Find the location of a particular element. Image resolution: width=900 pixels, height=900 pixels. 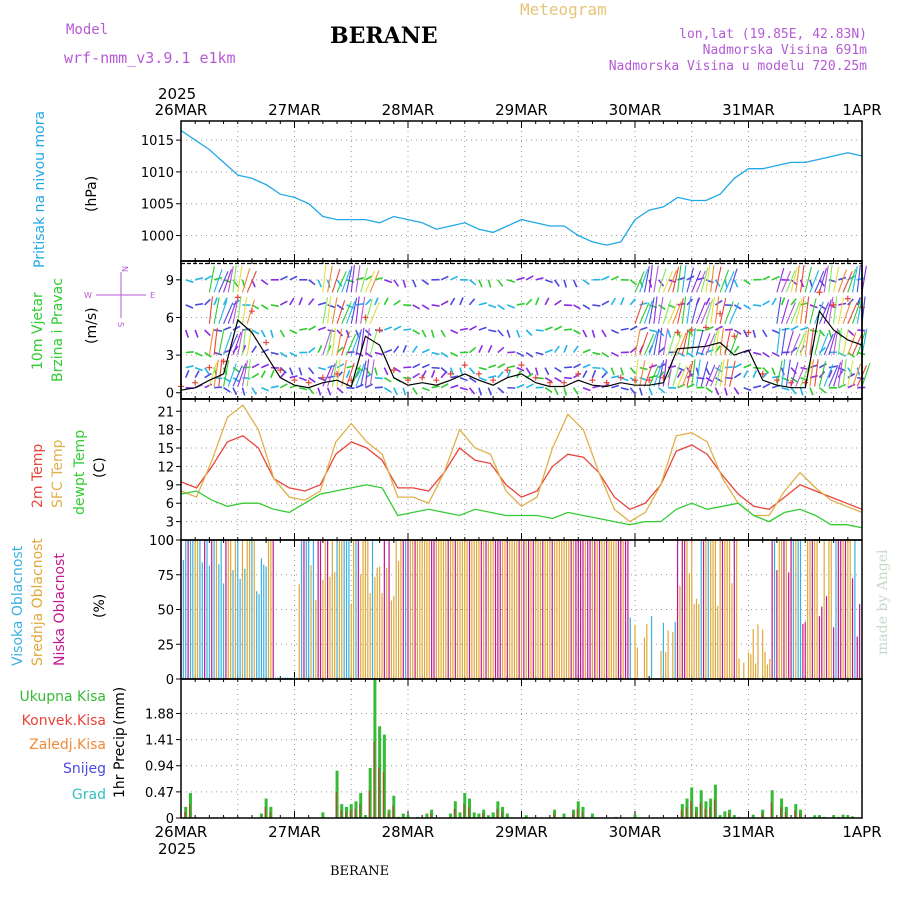

pressure-line is located at coordinates (521, 187).